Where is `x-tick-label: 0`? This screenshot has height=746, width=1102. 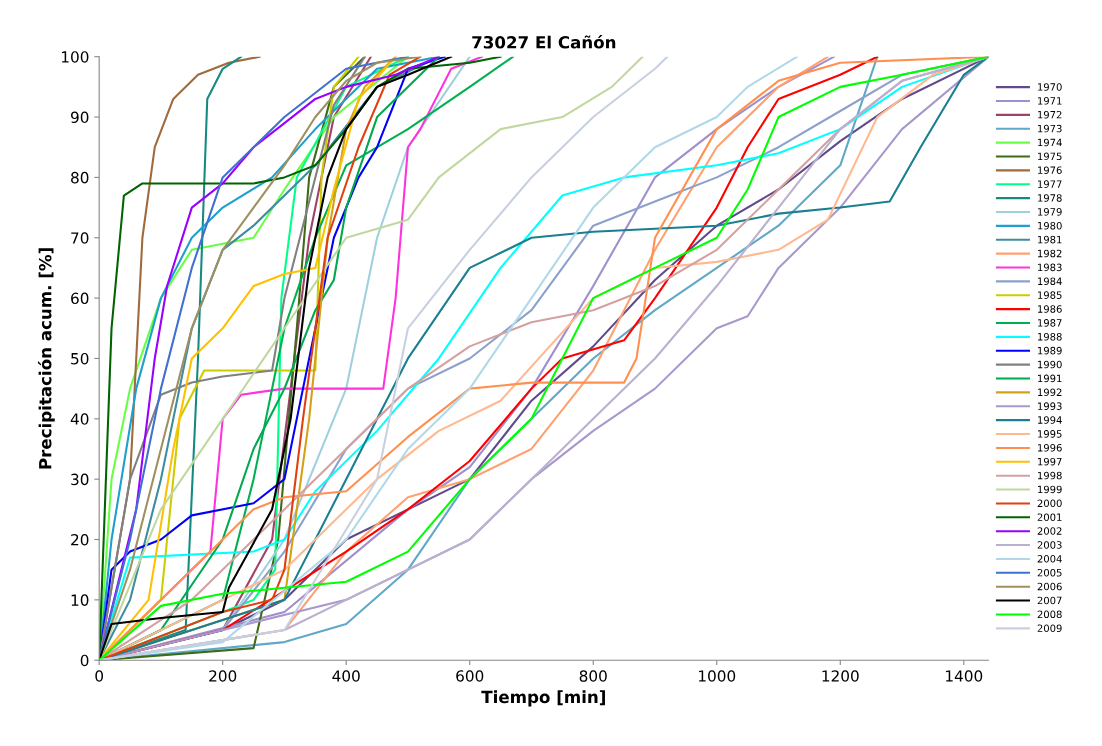
x-tick-label: 0 is located at coordinates (99, 676).